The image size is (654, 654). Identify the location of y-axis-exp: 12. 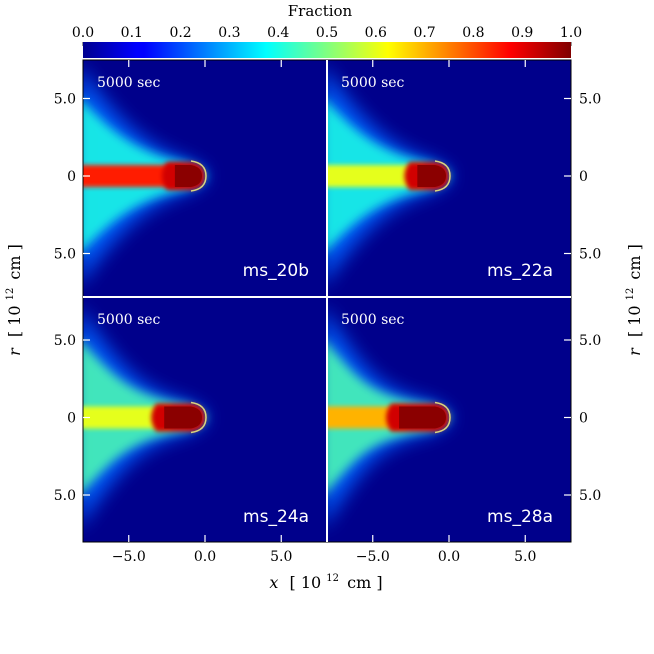
(10, 294).